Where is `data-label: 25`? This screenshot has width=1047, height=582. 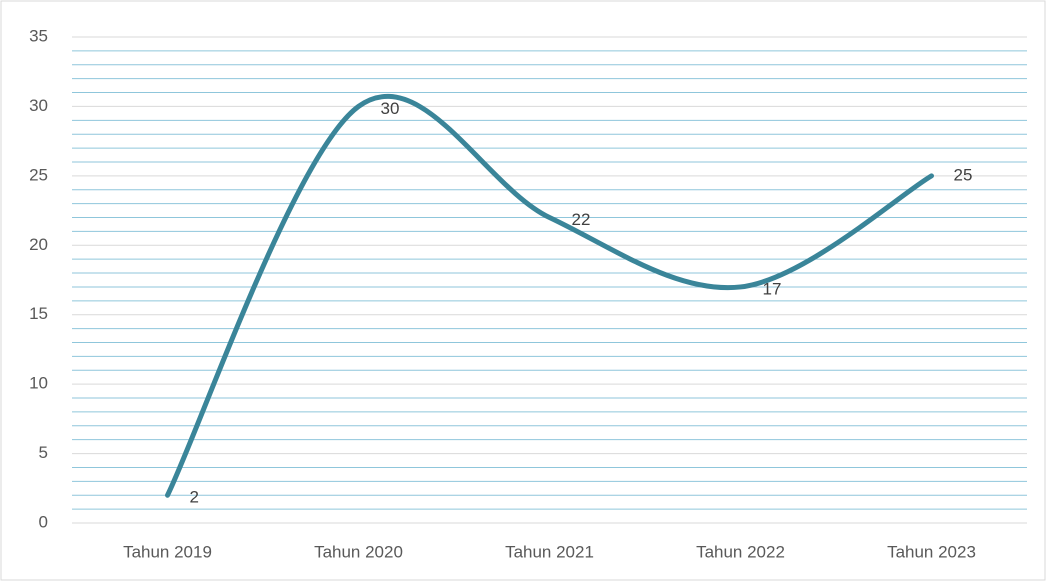 data-label: 25 is located at coordinates (963, 174).